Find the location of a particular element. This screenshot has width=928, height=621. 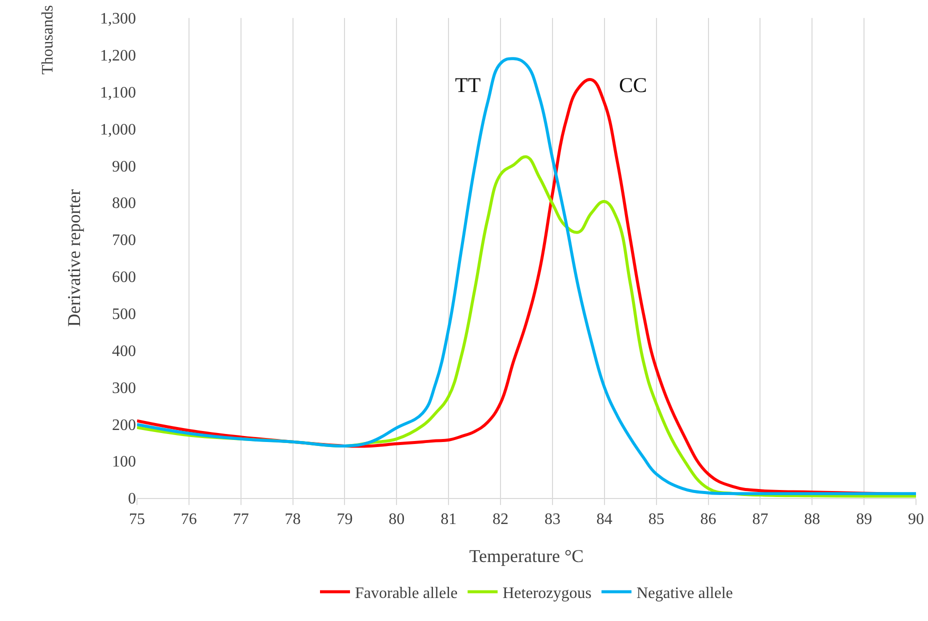

y-tick-label: 100 is located at coordinates (124, 462).